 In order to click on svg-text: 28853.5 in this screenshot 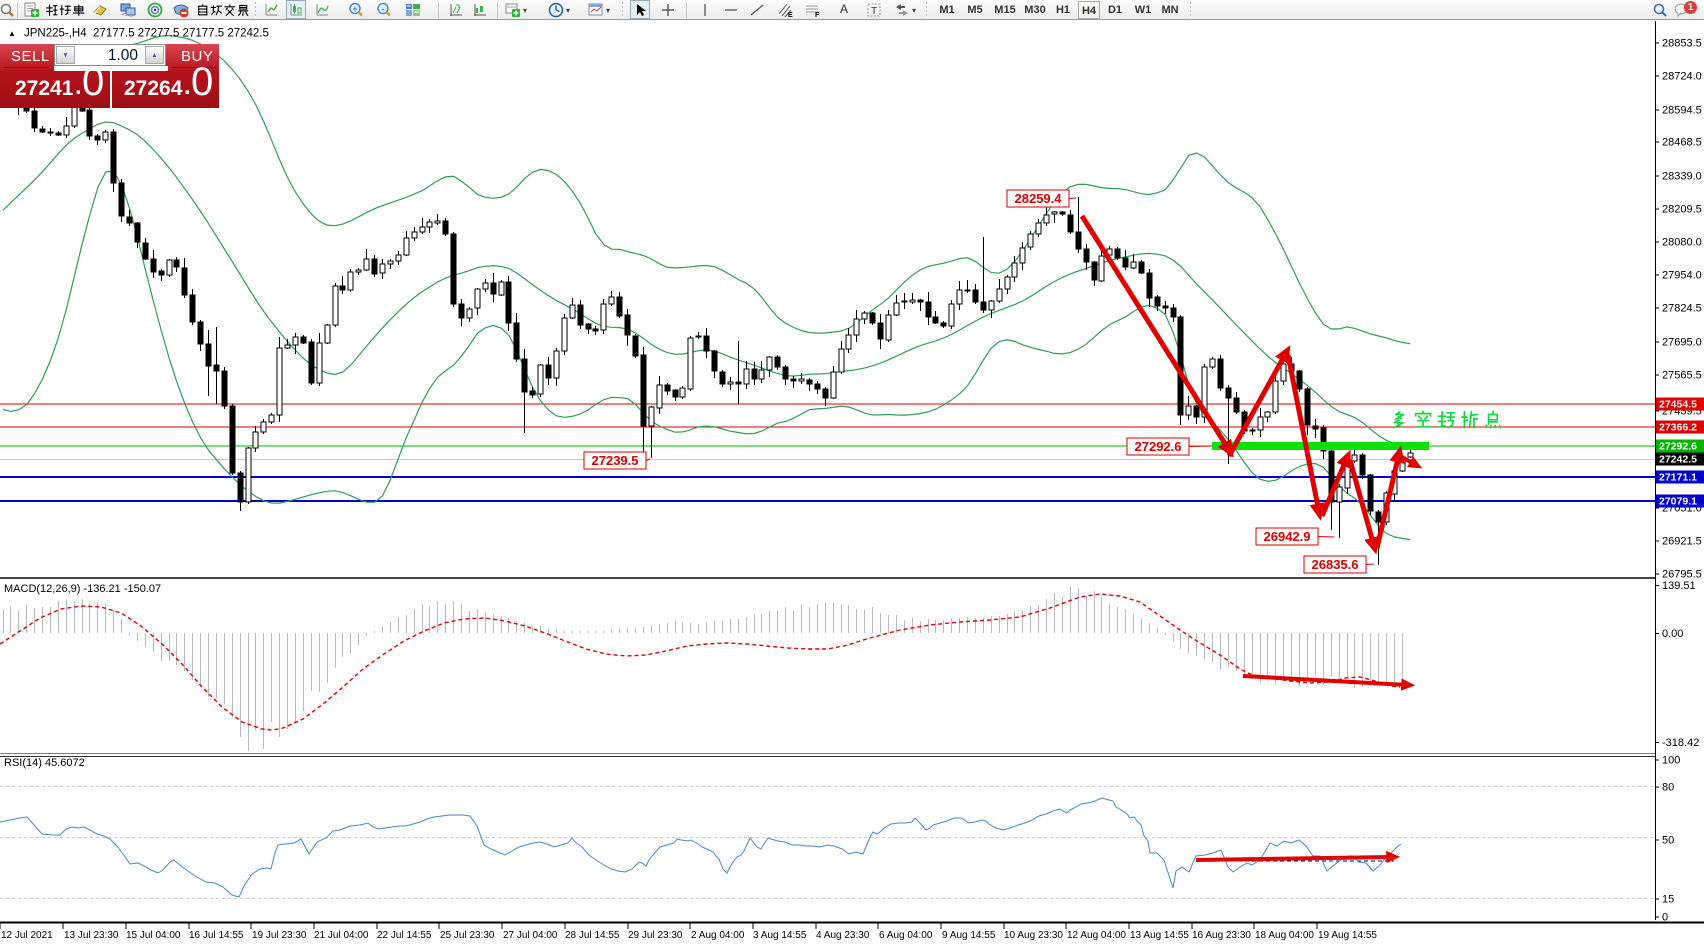, I will do `click(1682, 44)`.